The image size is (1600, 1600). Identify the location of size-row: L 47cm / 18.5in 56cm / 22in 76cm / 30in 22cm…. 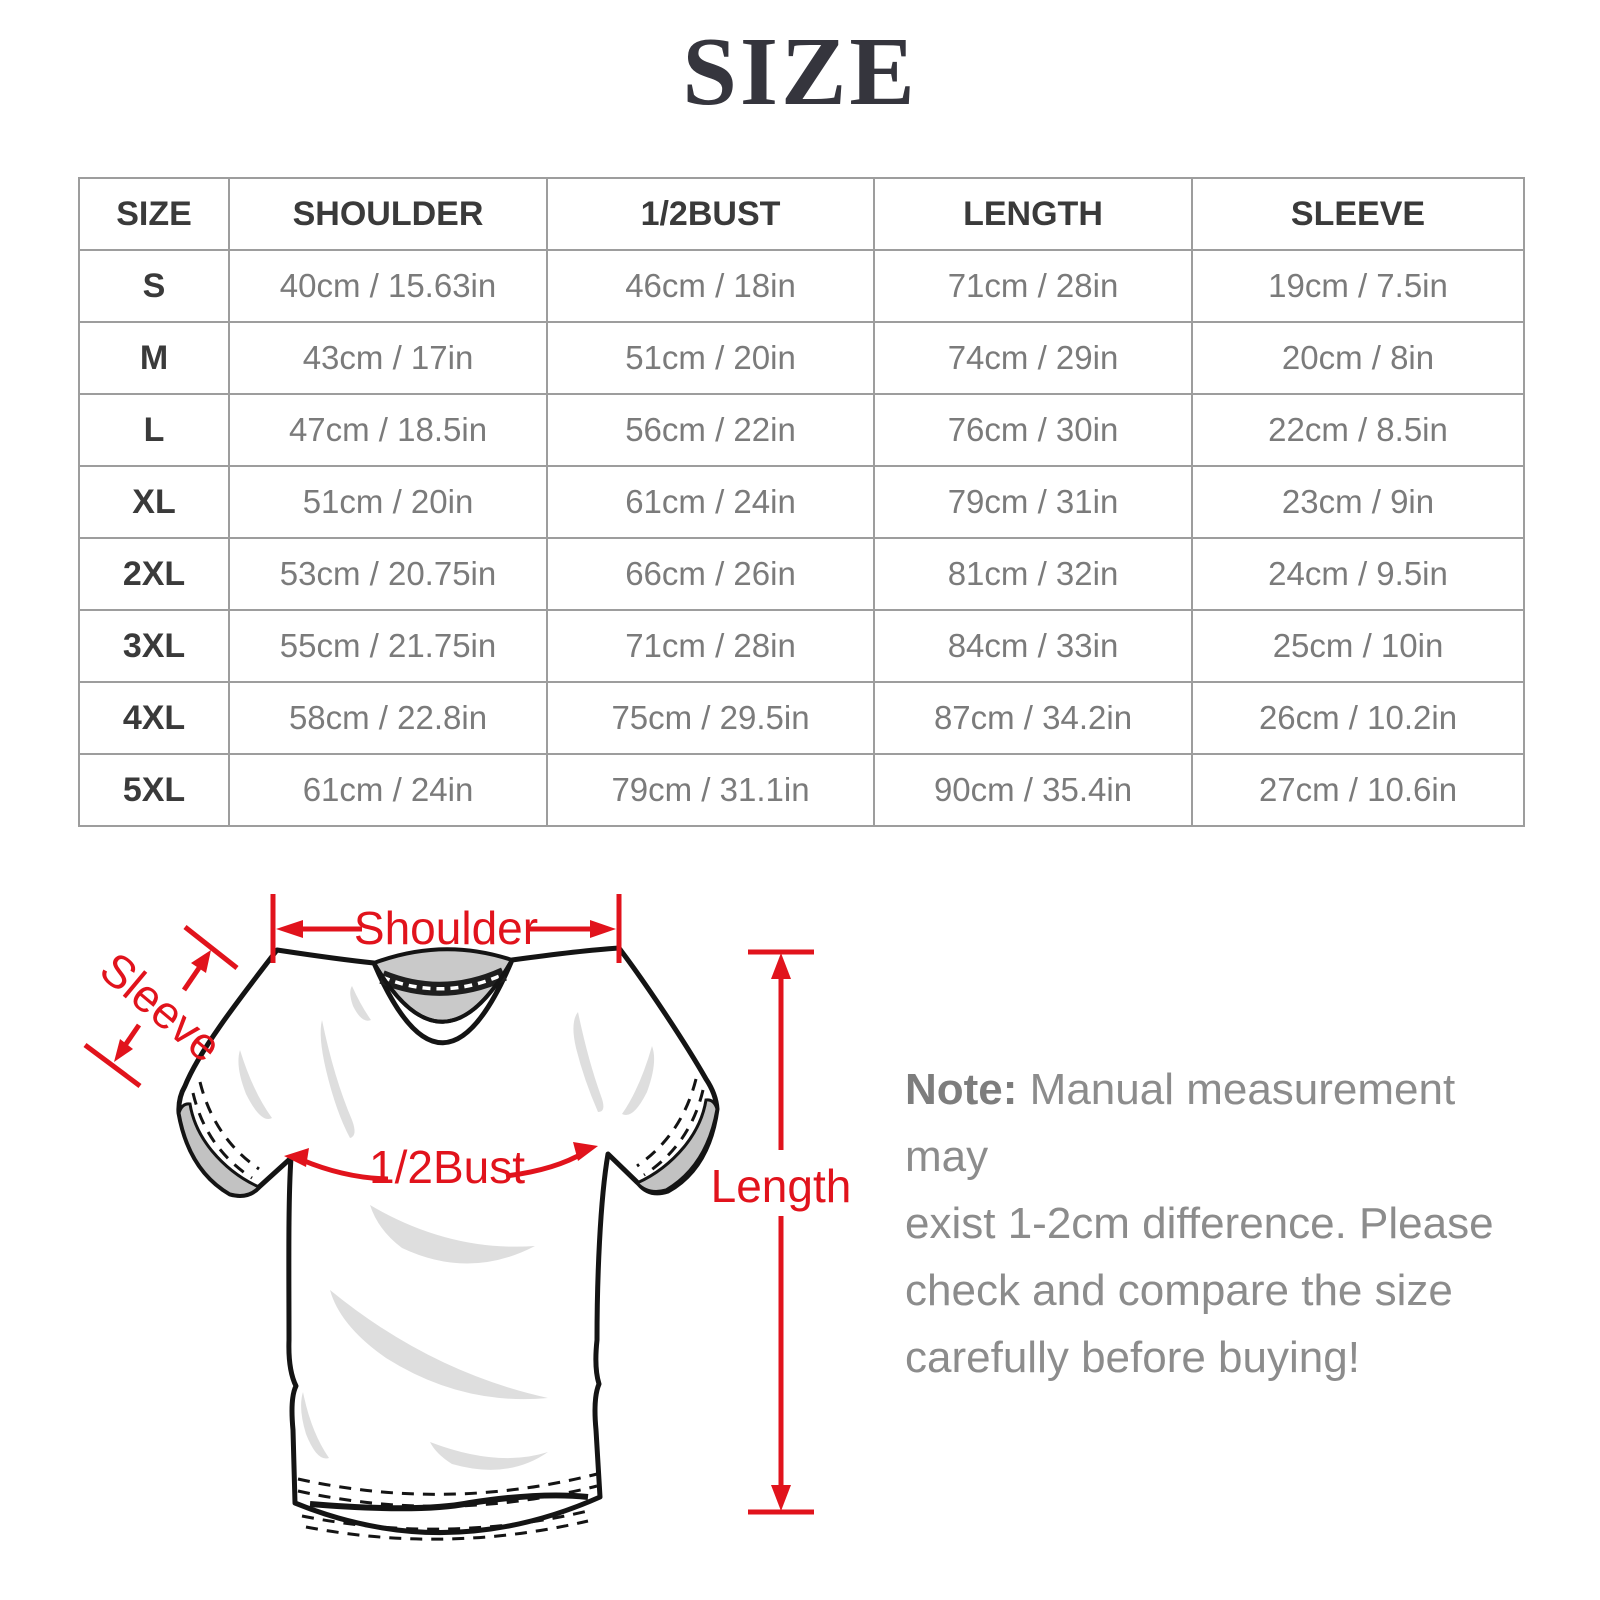
(801, 430).